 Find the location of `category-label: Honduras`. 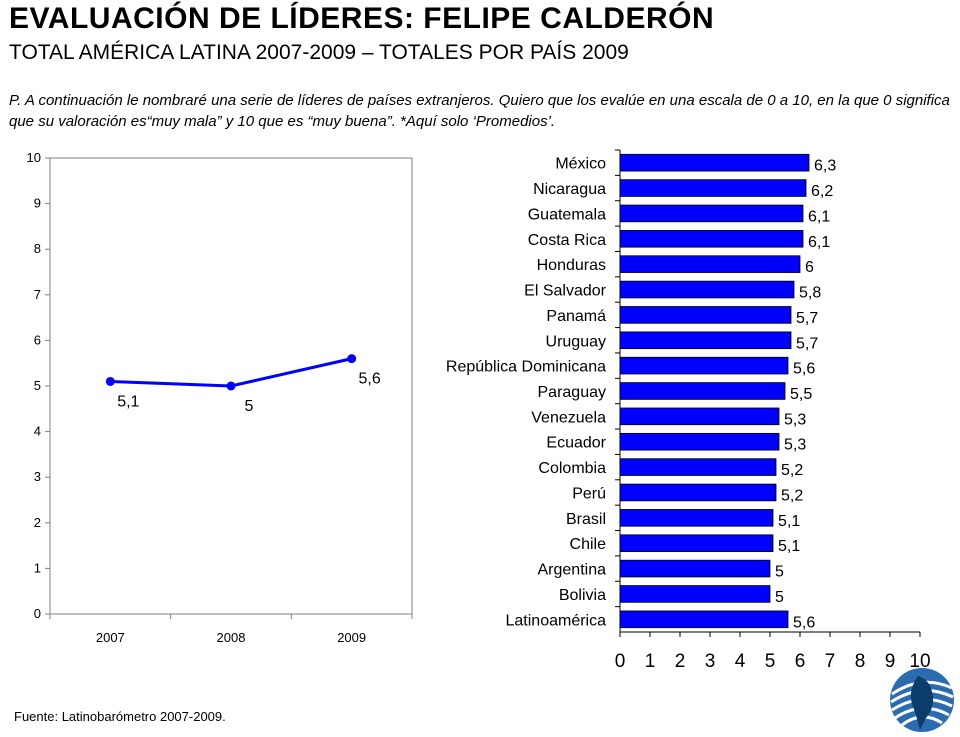

category-label: Honduras is located at coordinates (571, 265).